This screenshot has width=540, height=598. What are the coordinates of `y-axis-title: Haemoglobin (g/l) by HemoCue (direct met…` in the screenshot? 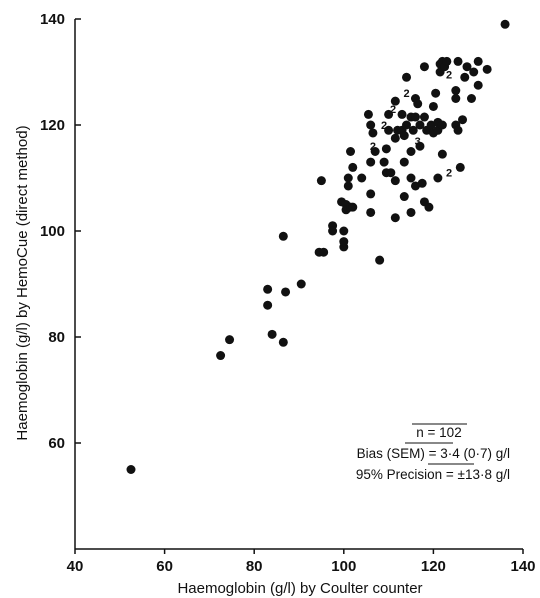 It's located at (22, 282).